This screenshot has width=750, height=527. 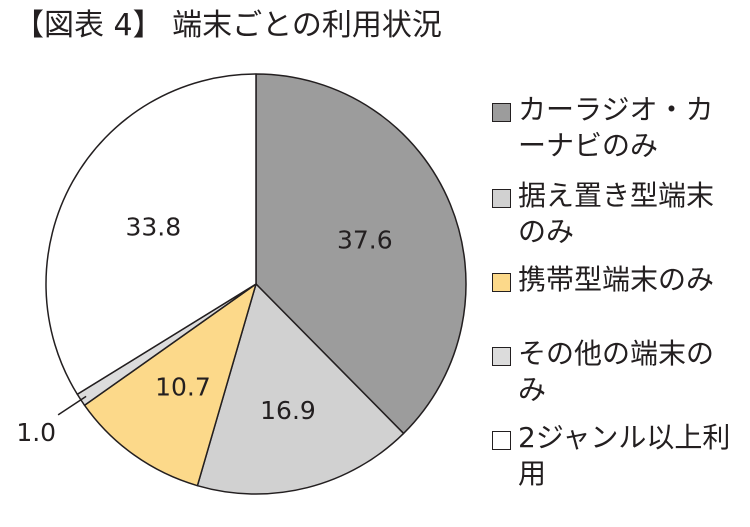 I want to click on slice-value-label: 10.7, so click(x=183, y=387).